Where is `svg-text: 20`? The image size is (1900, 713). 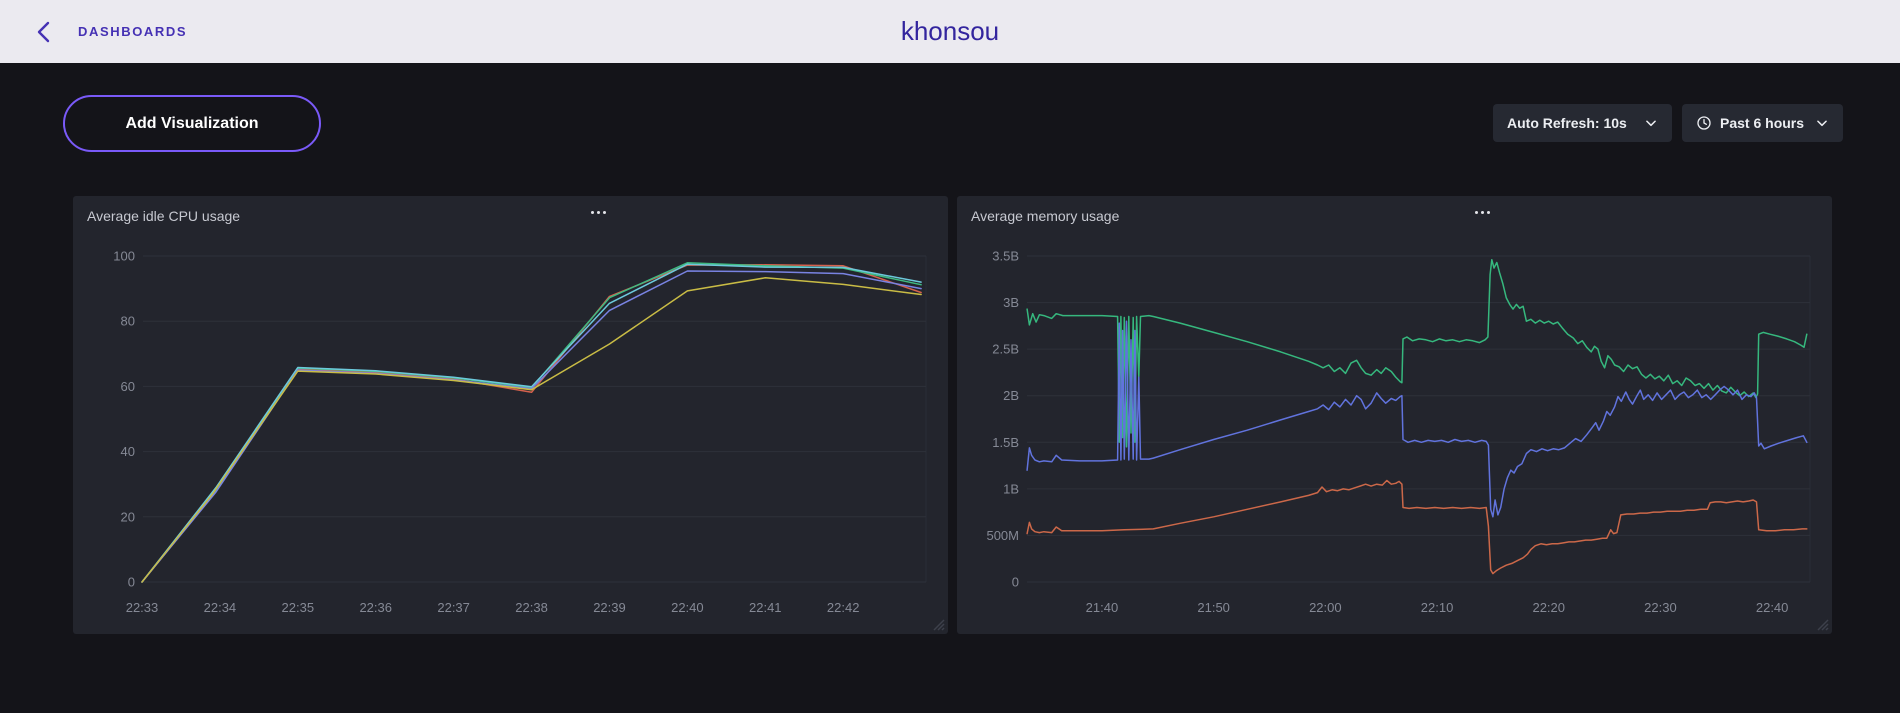 svg-text: 20 is located at coordinates (128, 516).